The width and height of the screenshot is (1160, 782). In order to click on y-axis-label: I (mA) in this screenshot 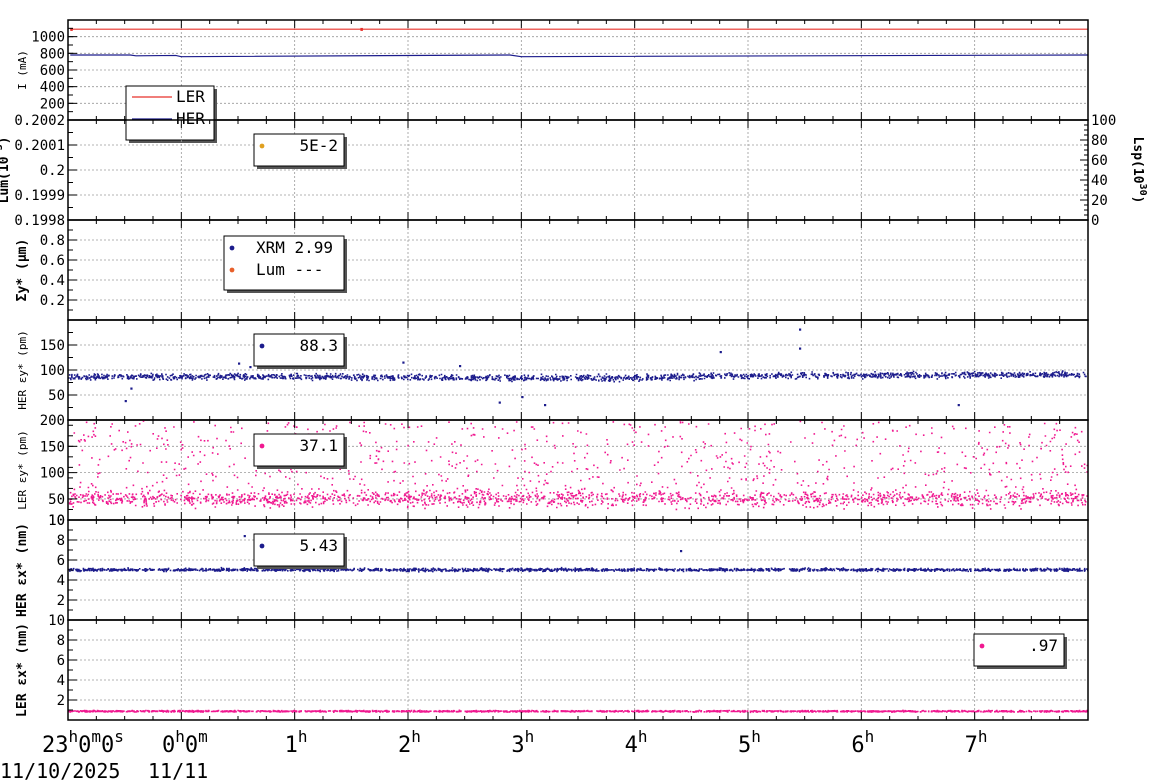, I will do `click(22, 70)`.